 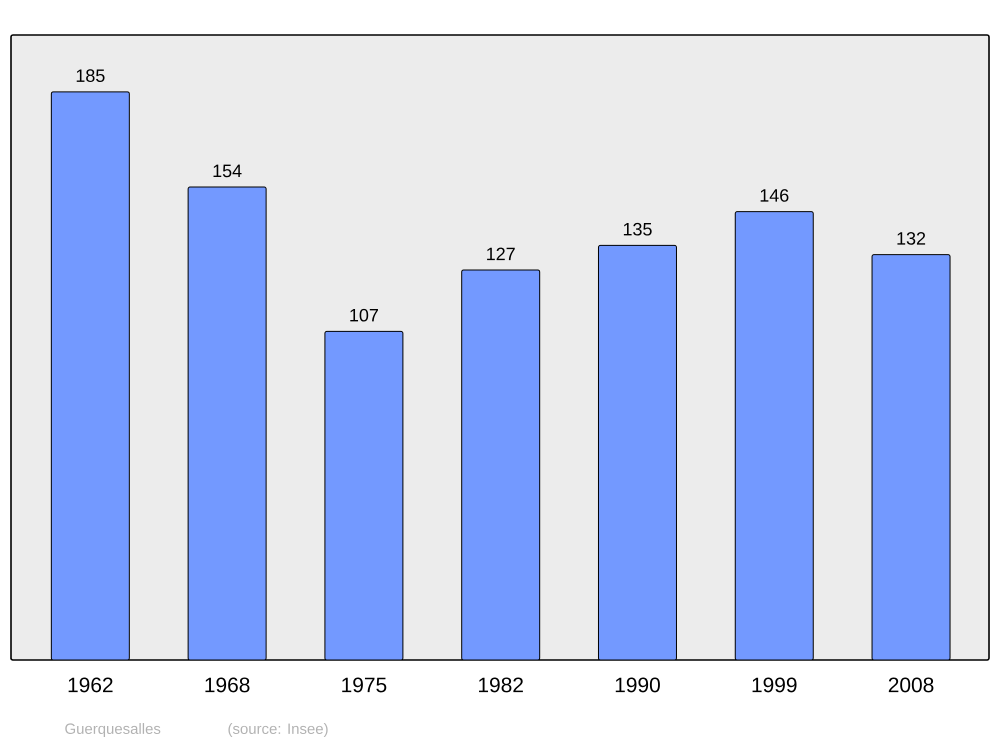 I want to click on x-tick-label: 1982, so click(x=501, y=685).